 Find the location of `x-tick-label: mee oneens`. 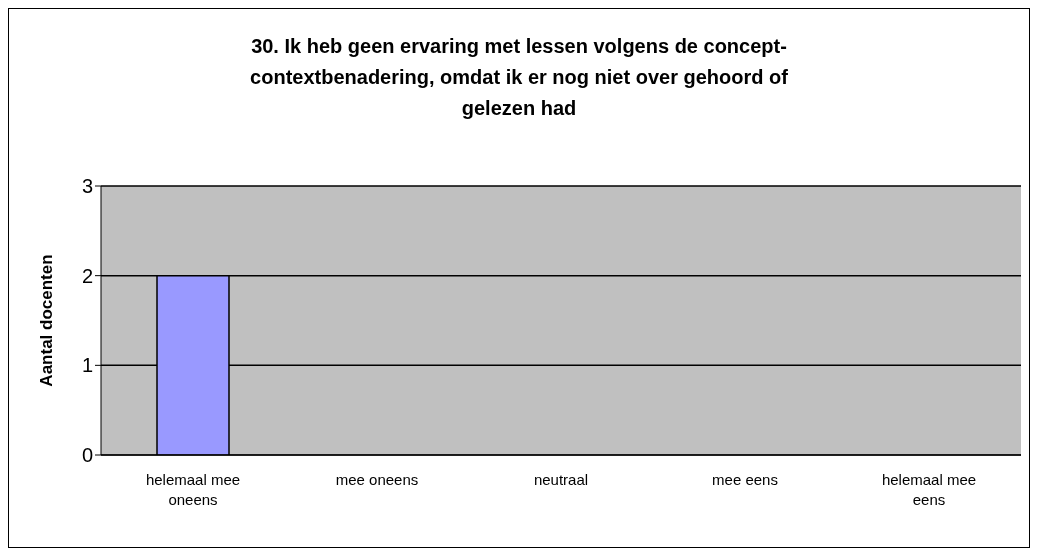

x-tick-label: mee oneens is located at coordinates (377, 479).